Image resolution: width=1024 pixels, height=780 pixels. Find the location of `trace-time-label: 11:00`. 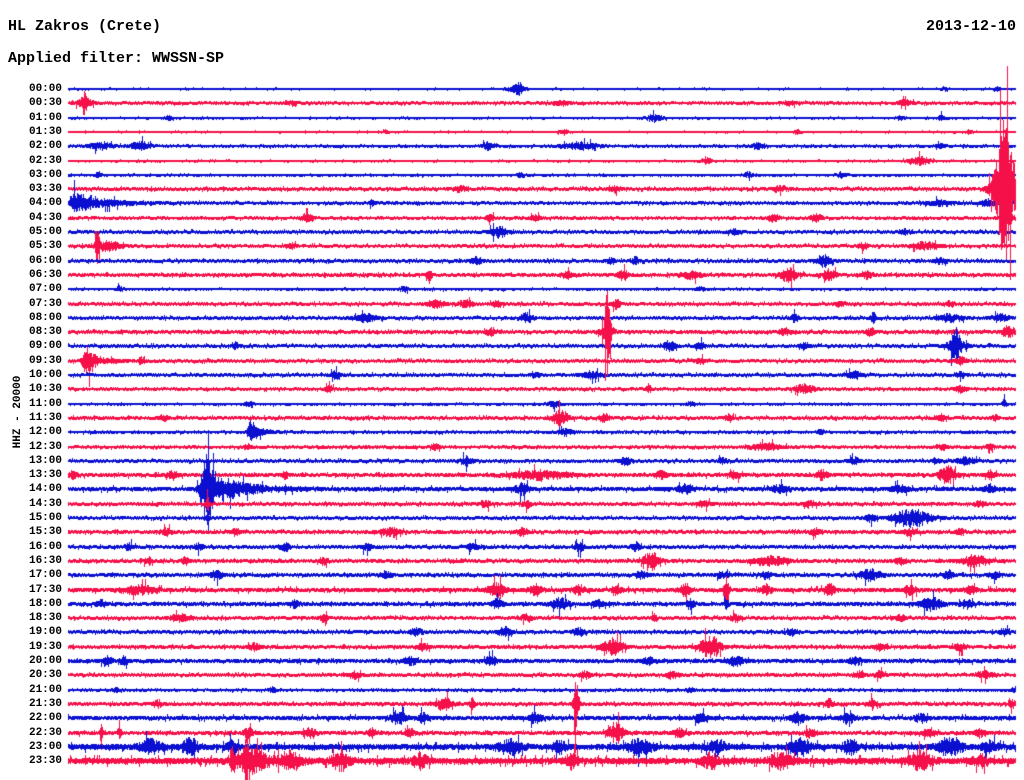

trace-time-label: 11:00 is located at coordinates (45, 404).